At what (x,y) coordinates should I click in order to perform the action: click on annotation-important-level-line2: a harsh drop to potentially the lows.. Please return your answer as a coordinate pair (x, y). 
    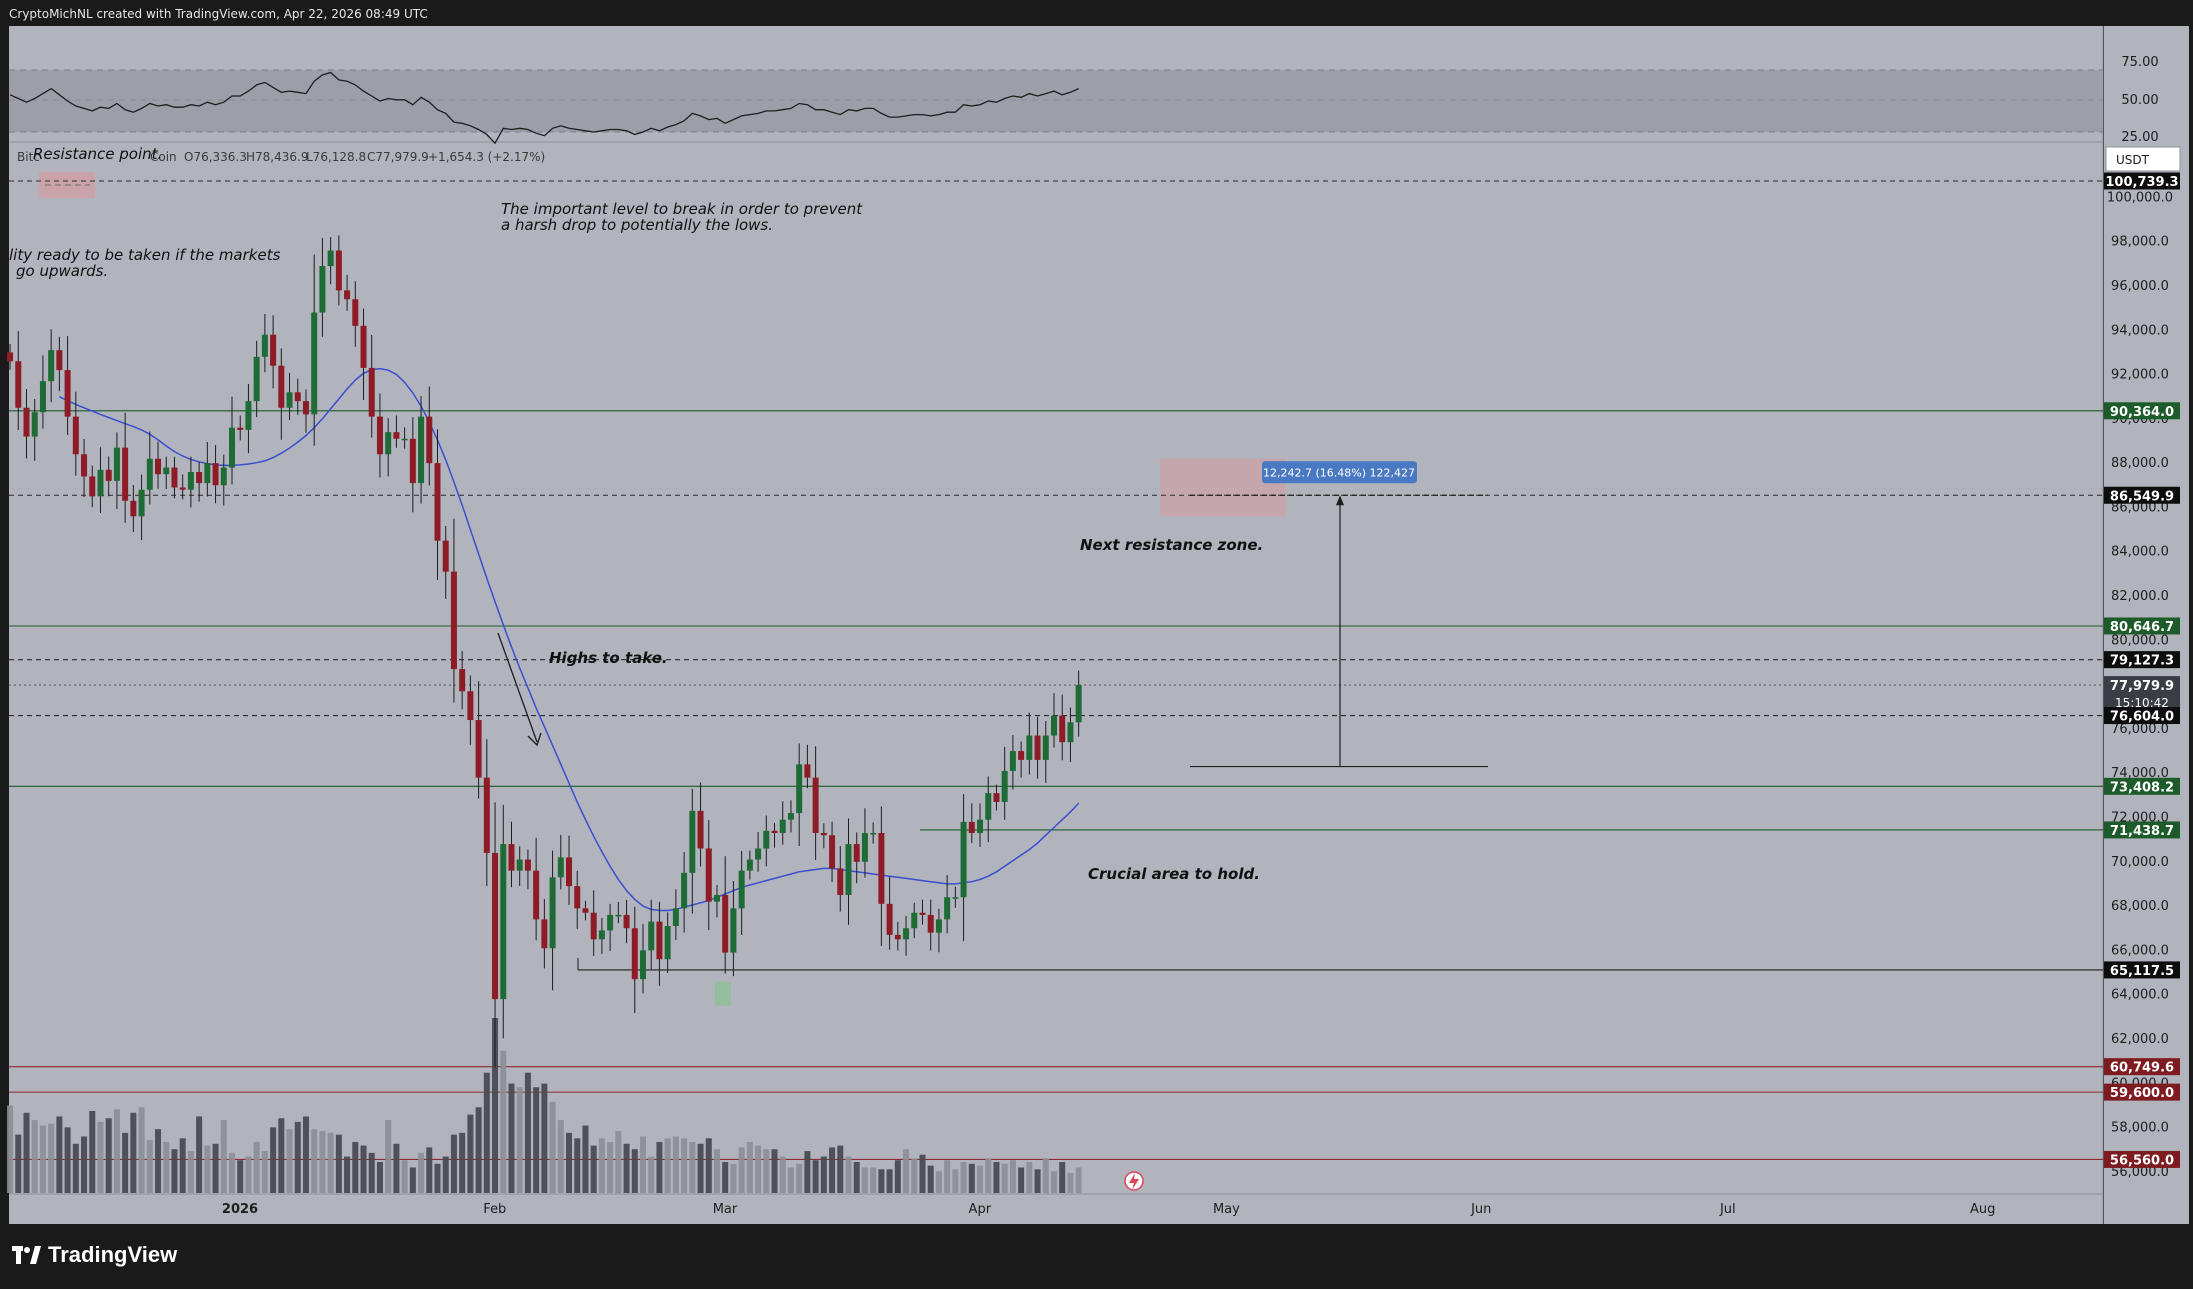
    Looking at the image, I should click on (637, 225).